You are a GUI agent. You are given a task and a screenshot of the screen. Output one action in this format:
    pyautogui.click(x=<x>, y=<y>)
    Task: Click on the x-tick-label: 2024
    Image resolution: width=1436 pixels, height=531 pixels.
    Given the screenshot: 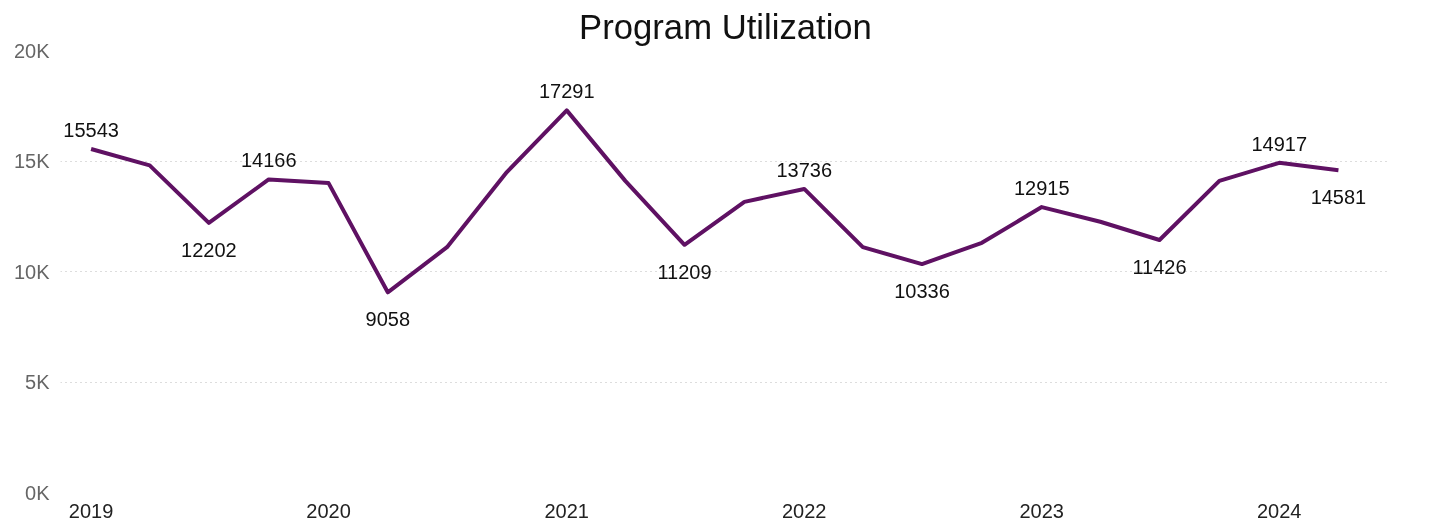 What is the action you would take?
    pyautogui.click(x=1279, y=510)
    